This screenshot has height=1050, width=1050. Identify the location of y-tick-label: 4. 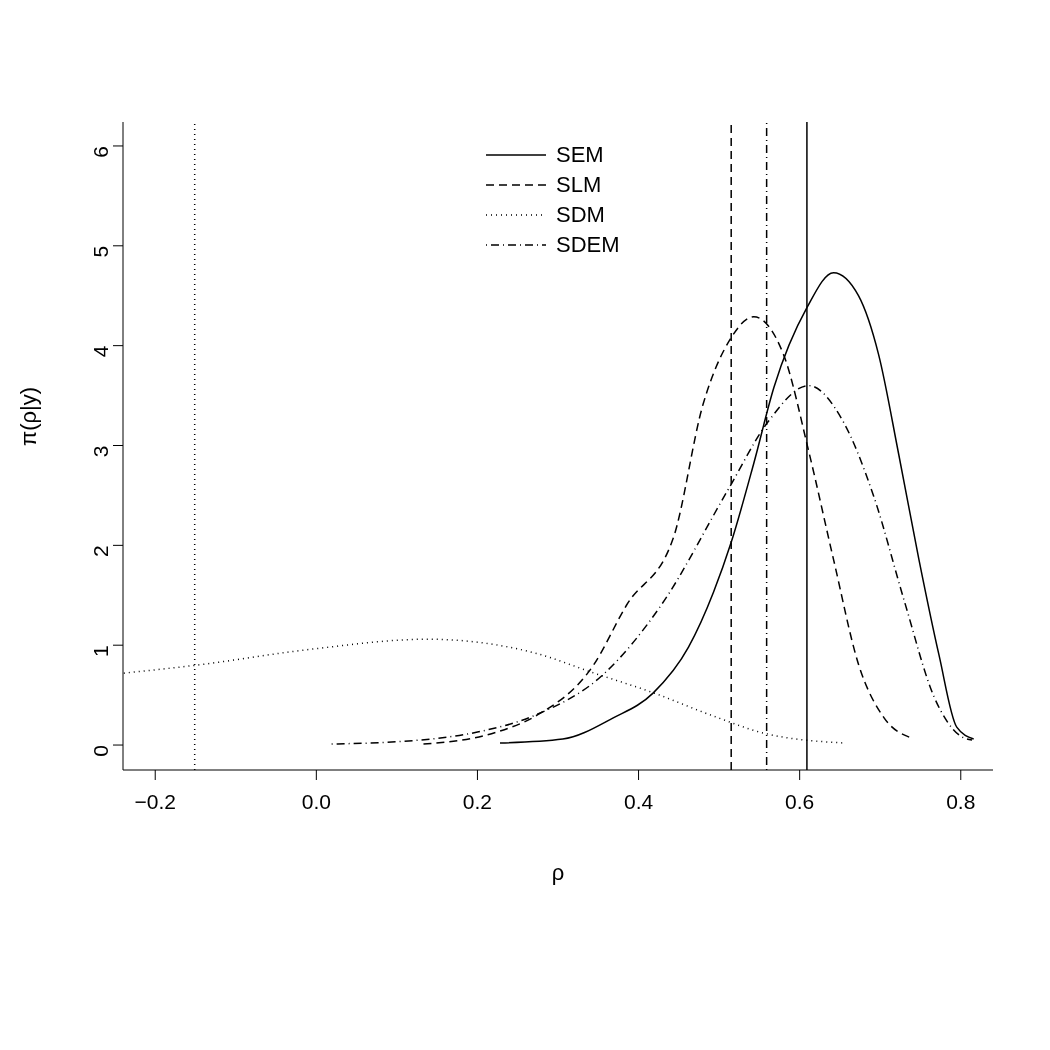
(101, 351).